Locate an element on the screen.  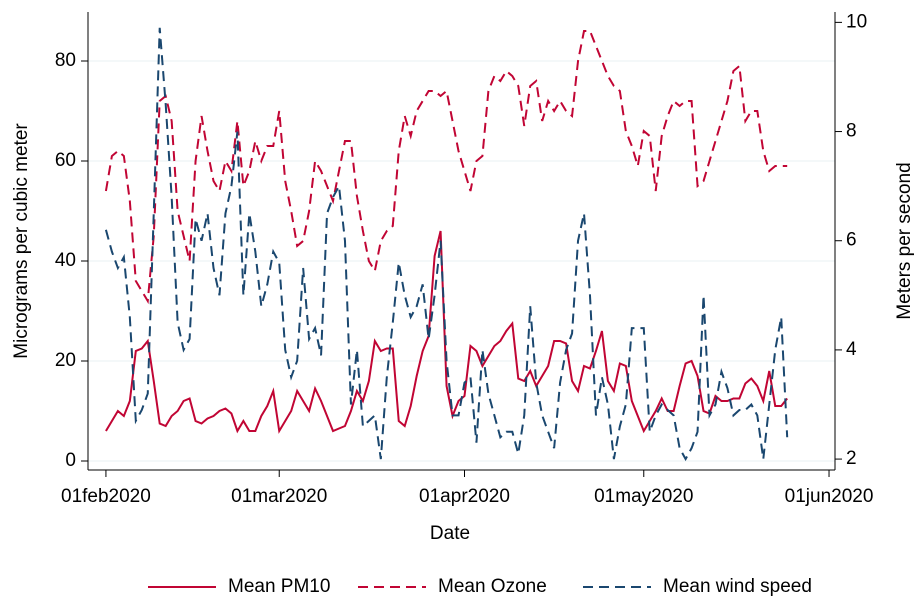
x-tick-label: 01feb2020 is located at coordinates (106, 496).